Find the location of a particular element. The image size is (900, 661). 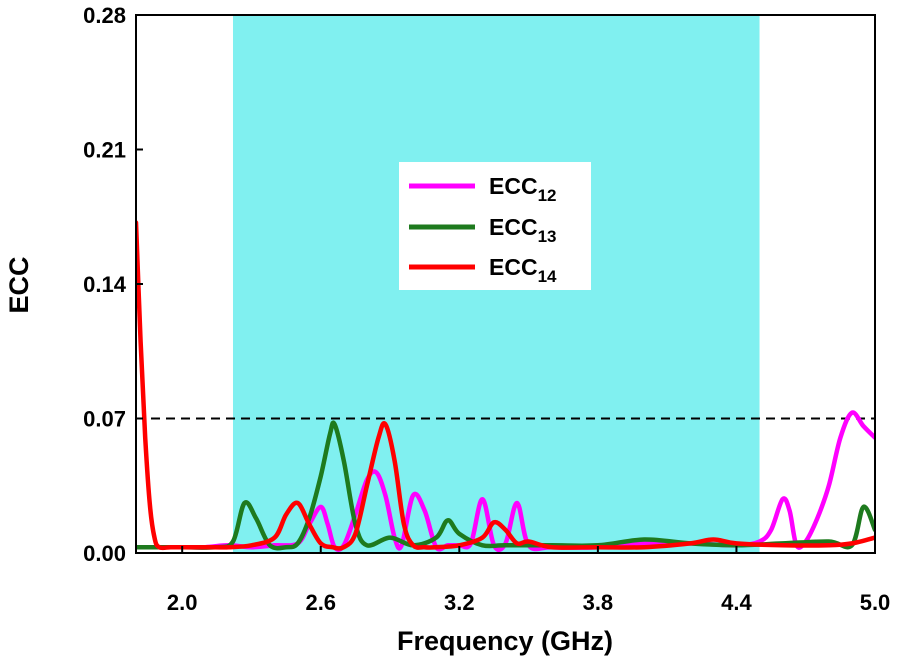

y-axis-title: ECC is located at coordinates (19, 284).